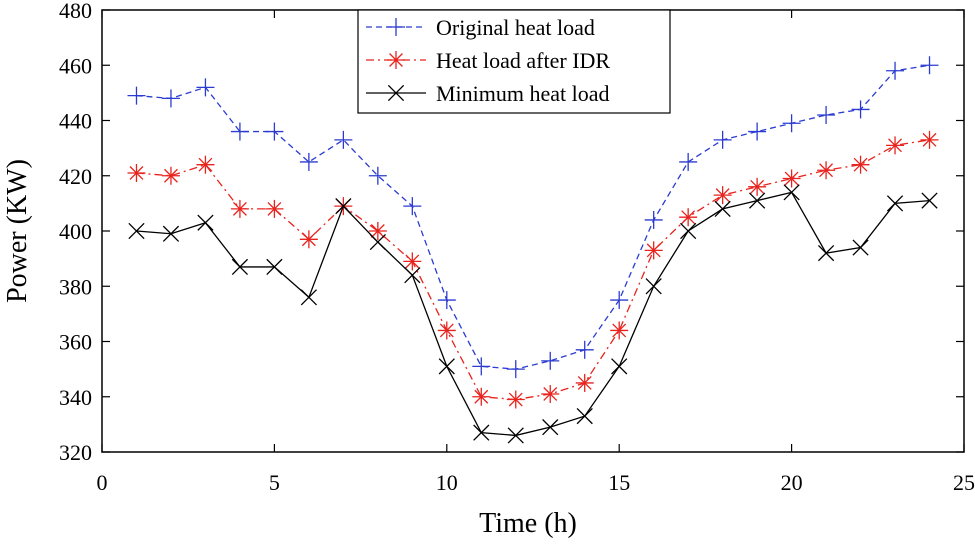 Image resolution: width=975 pixels, height=547 pixels. What do you see at coordinates (792, 482) in the screenshot?
I see `x-tick-label: 20` at bounding box center [792, 482].